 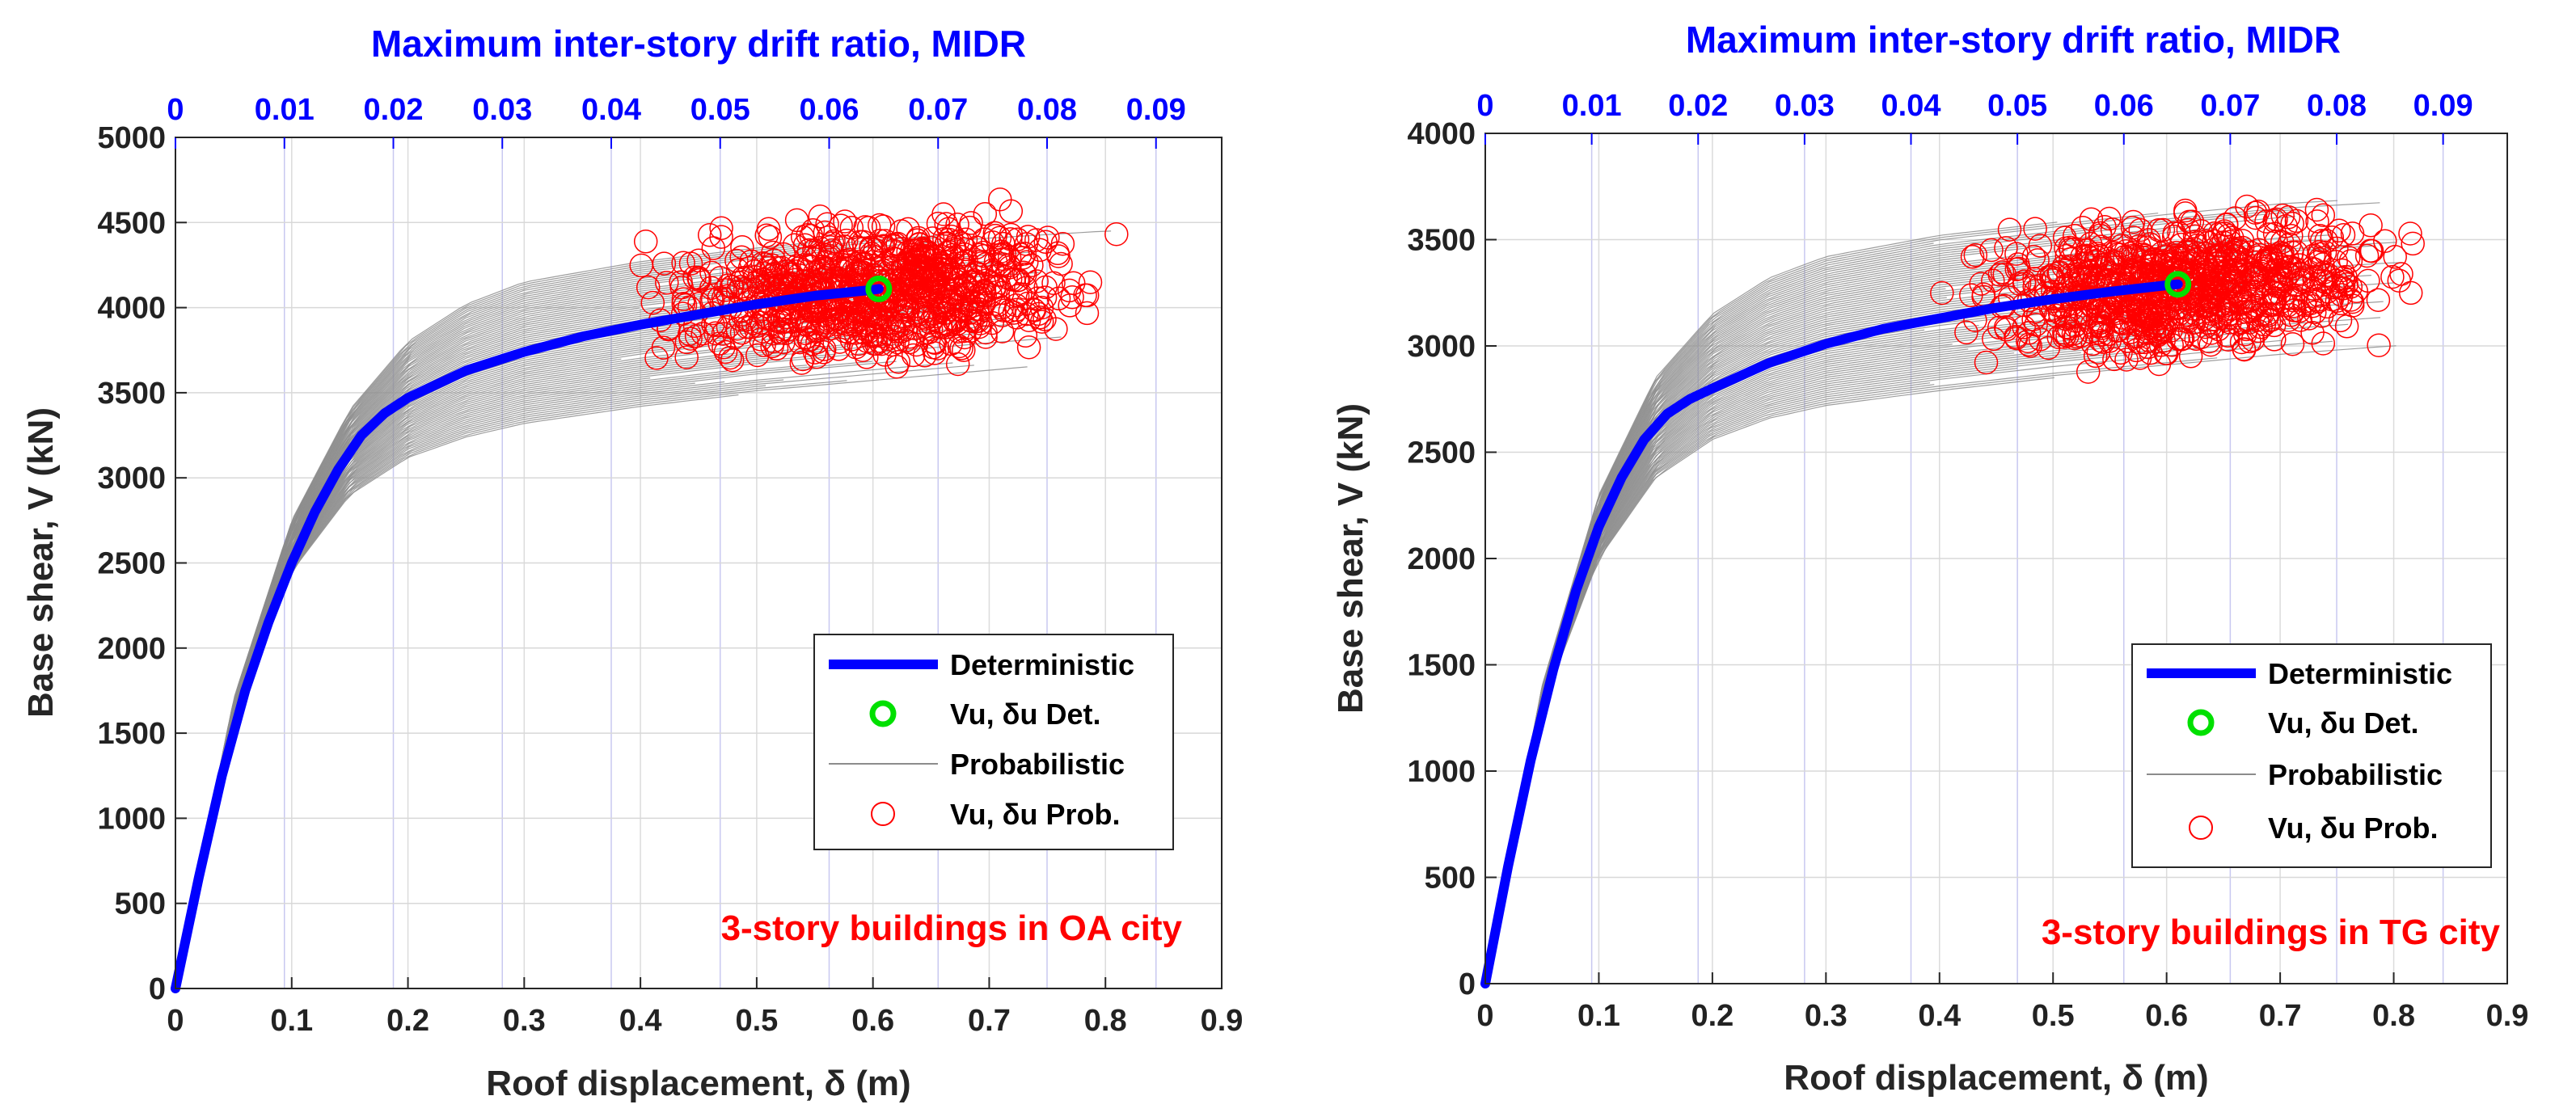 I want to click on x-tick-label: 0.4, so click(x=1940, y=1016).